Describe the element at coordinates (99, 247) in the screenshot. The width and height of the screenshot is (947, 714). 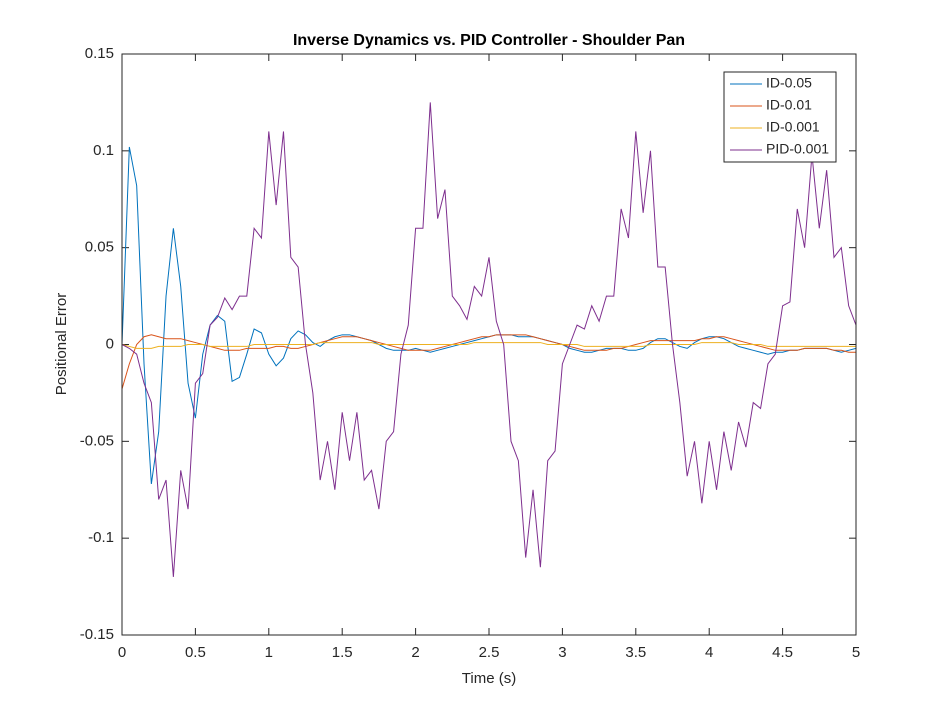
I see `y-tick-label: 0.05` at that location.